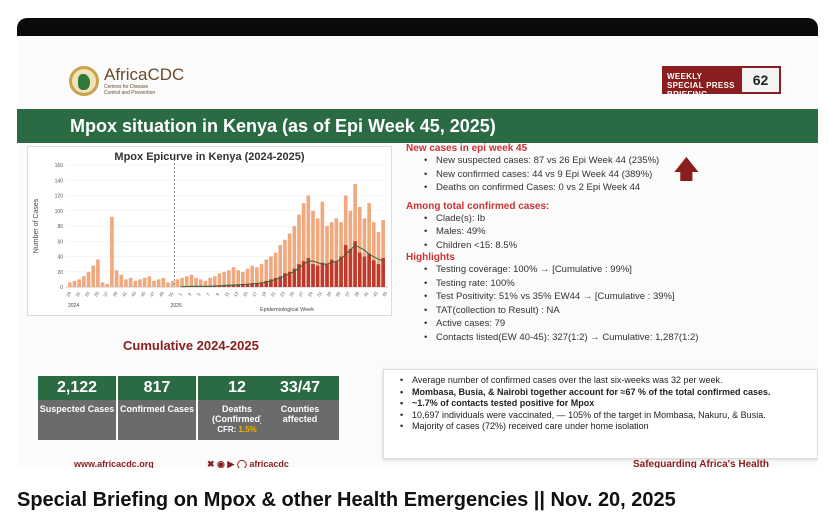 The image size is (829, 521). What do you see at coordinates (237, 414) in the screenshot?
I see `stat-label: Deaths (Confirmed)` at bounding box center [237, 414].